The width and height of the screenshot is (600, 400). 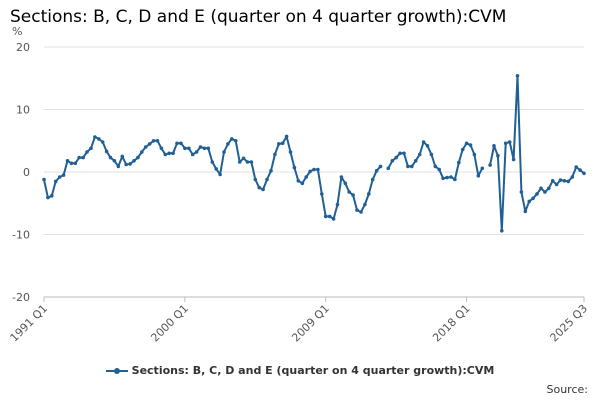 What do you see at coordinates (310, 323) in the screenshot?
I see `x-tick-label: 2009 Q1` at bounding box center [310, 323].